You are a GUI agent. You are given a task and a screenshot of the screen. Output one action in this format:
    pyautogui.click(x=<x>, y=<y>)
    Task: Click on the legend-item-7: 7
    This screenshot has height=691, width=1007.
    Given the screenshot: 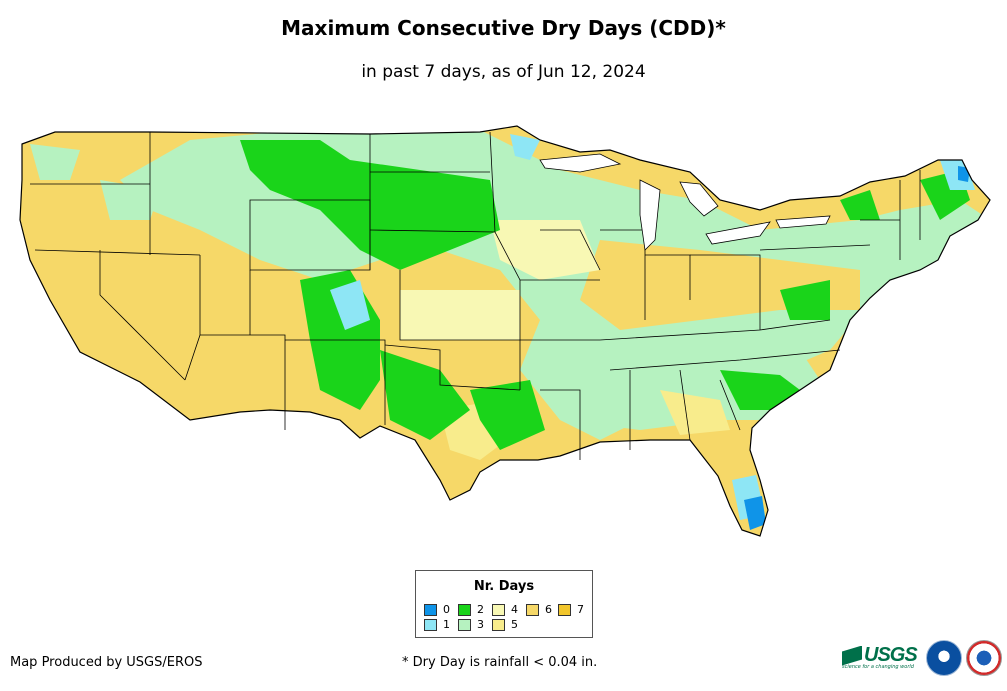 What is the action you would take?
    pyautogui.click(x=571, y=609)
    